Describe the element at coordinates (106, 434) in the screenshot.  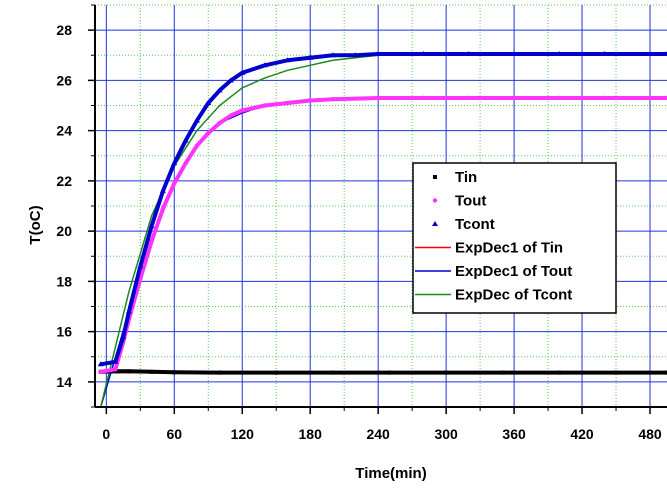
I see `x-tick-label: 0` at that location.